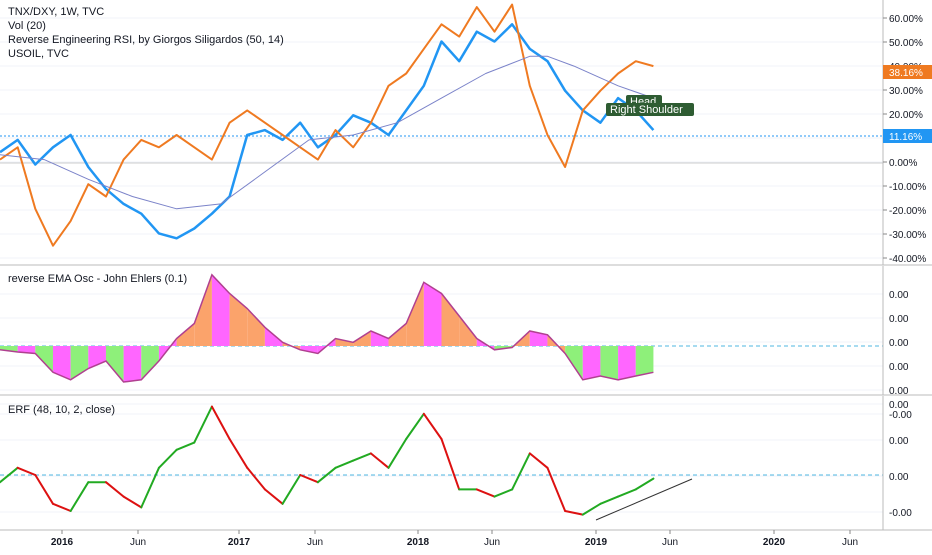 The image size is (932, 555). I want to click on osc-line, so click(327, 328).